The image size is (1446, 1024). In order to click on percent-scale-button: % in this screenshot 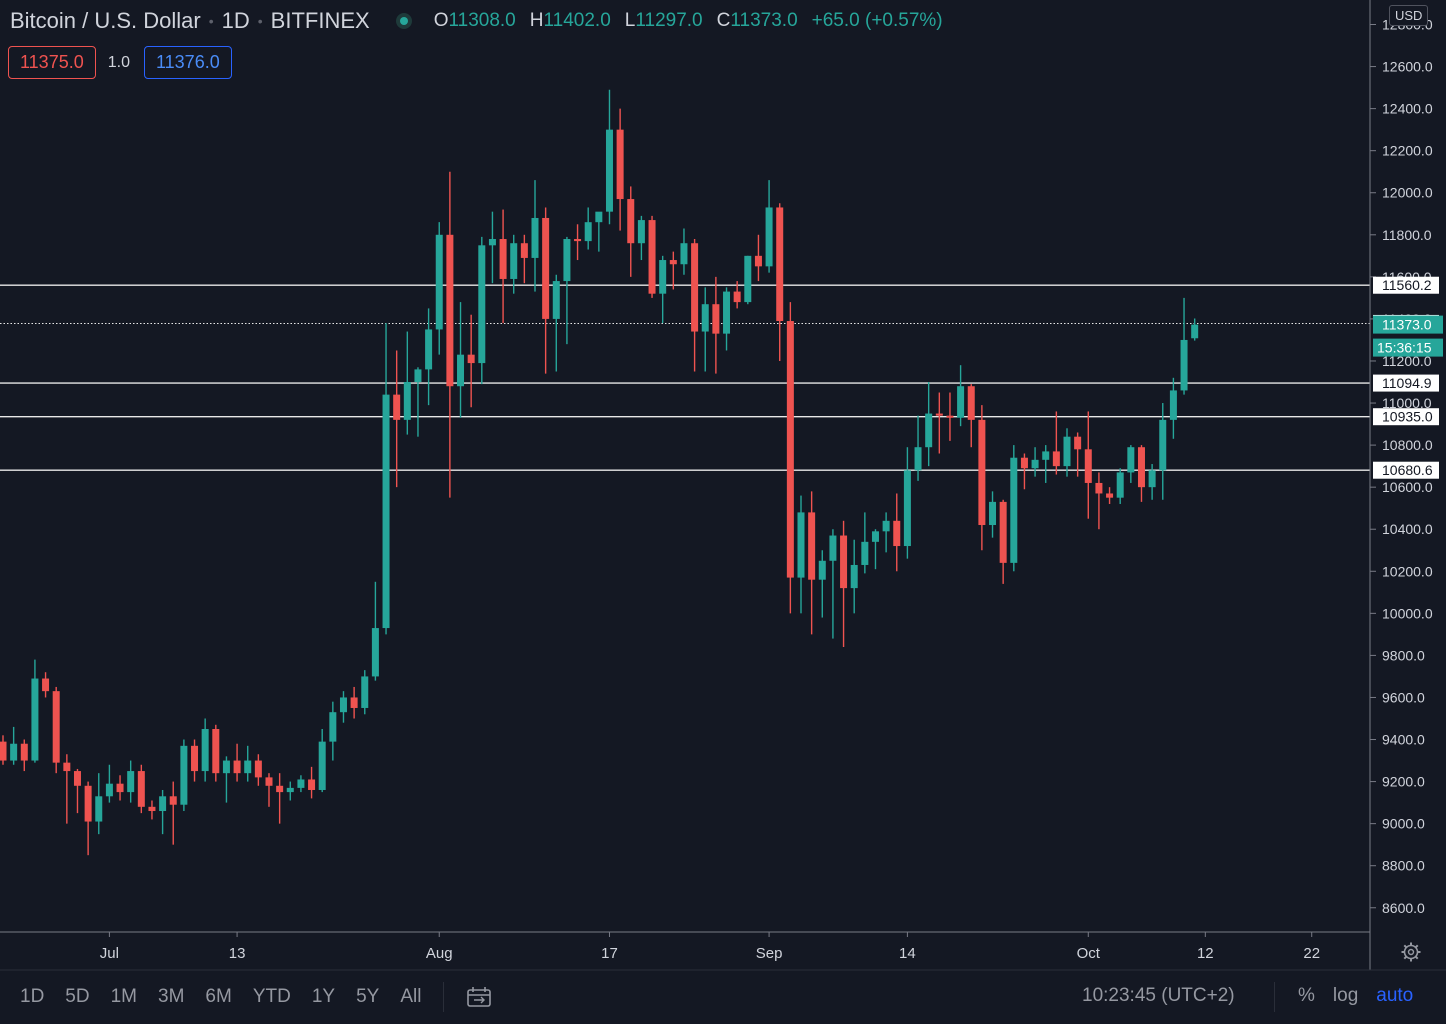, I will do `click(1306, 995)`.